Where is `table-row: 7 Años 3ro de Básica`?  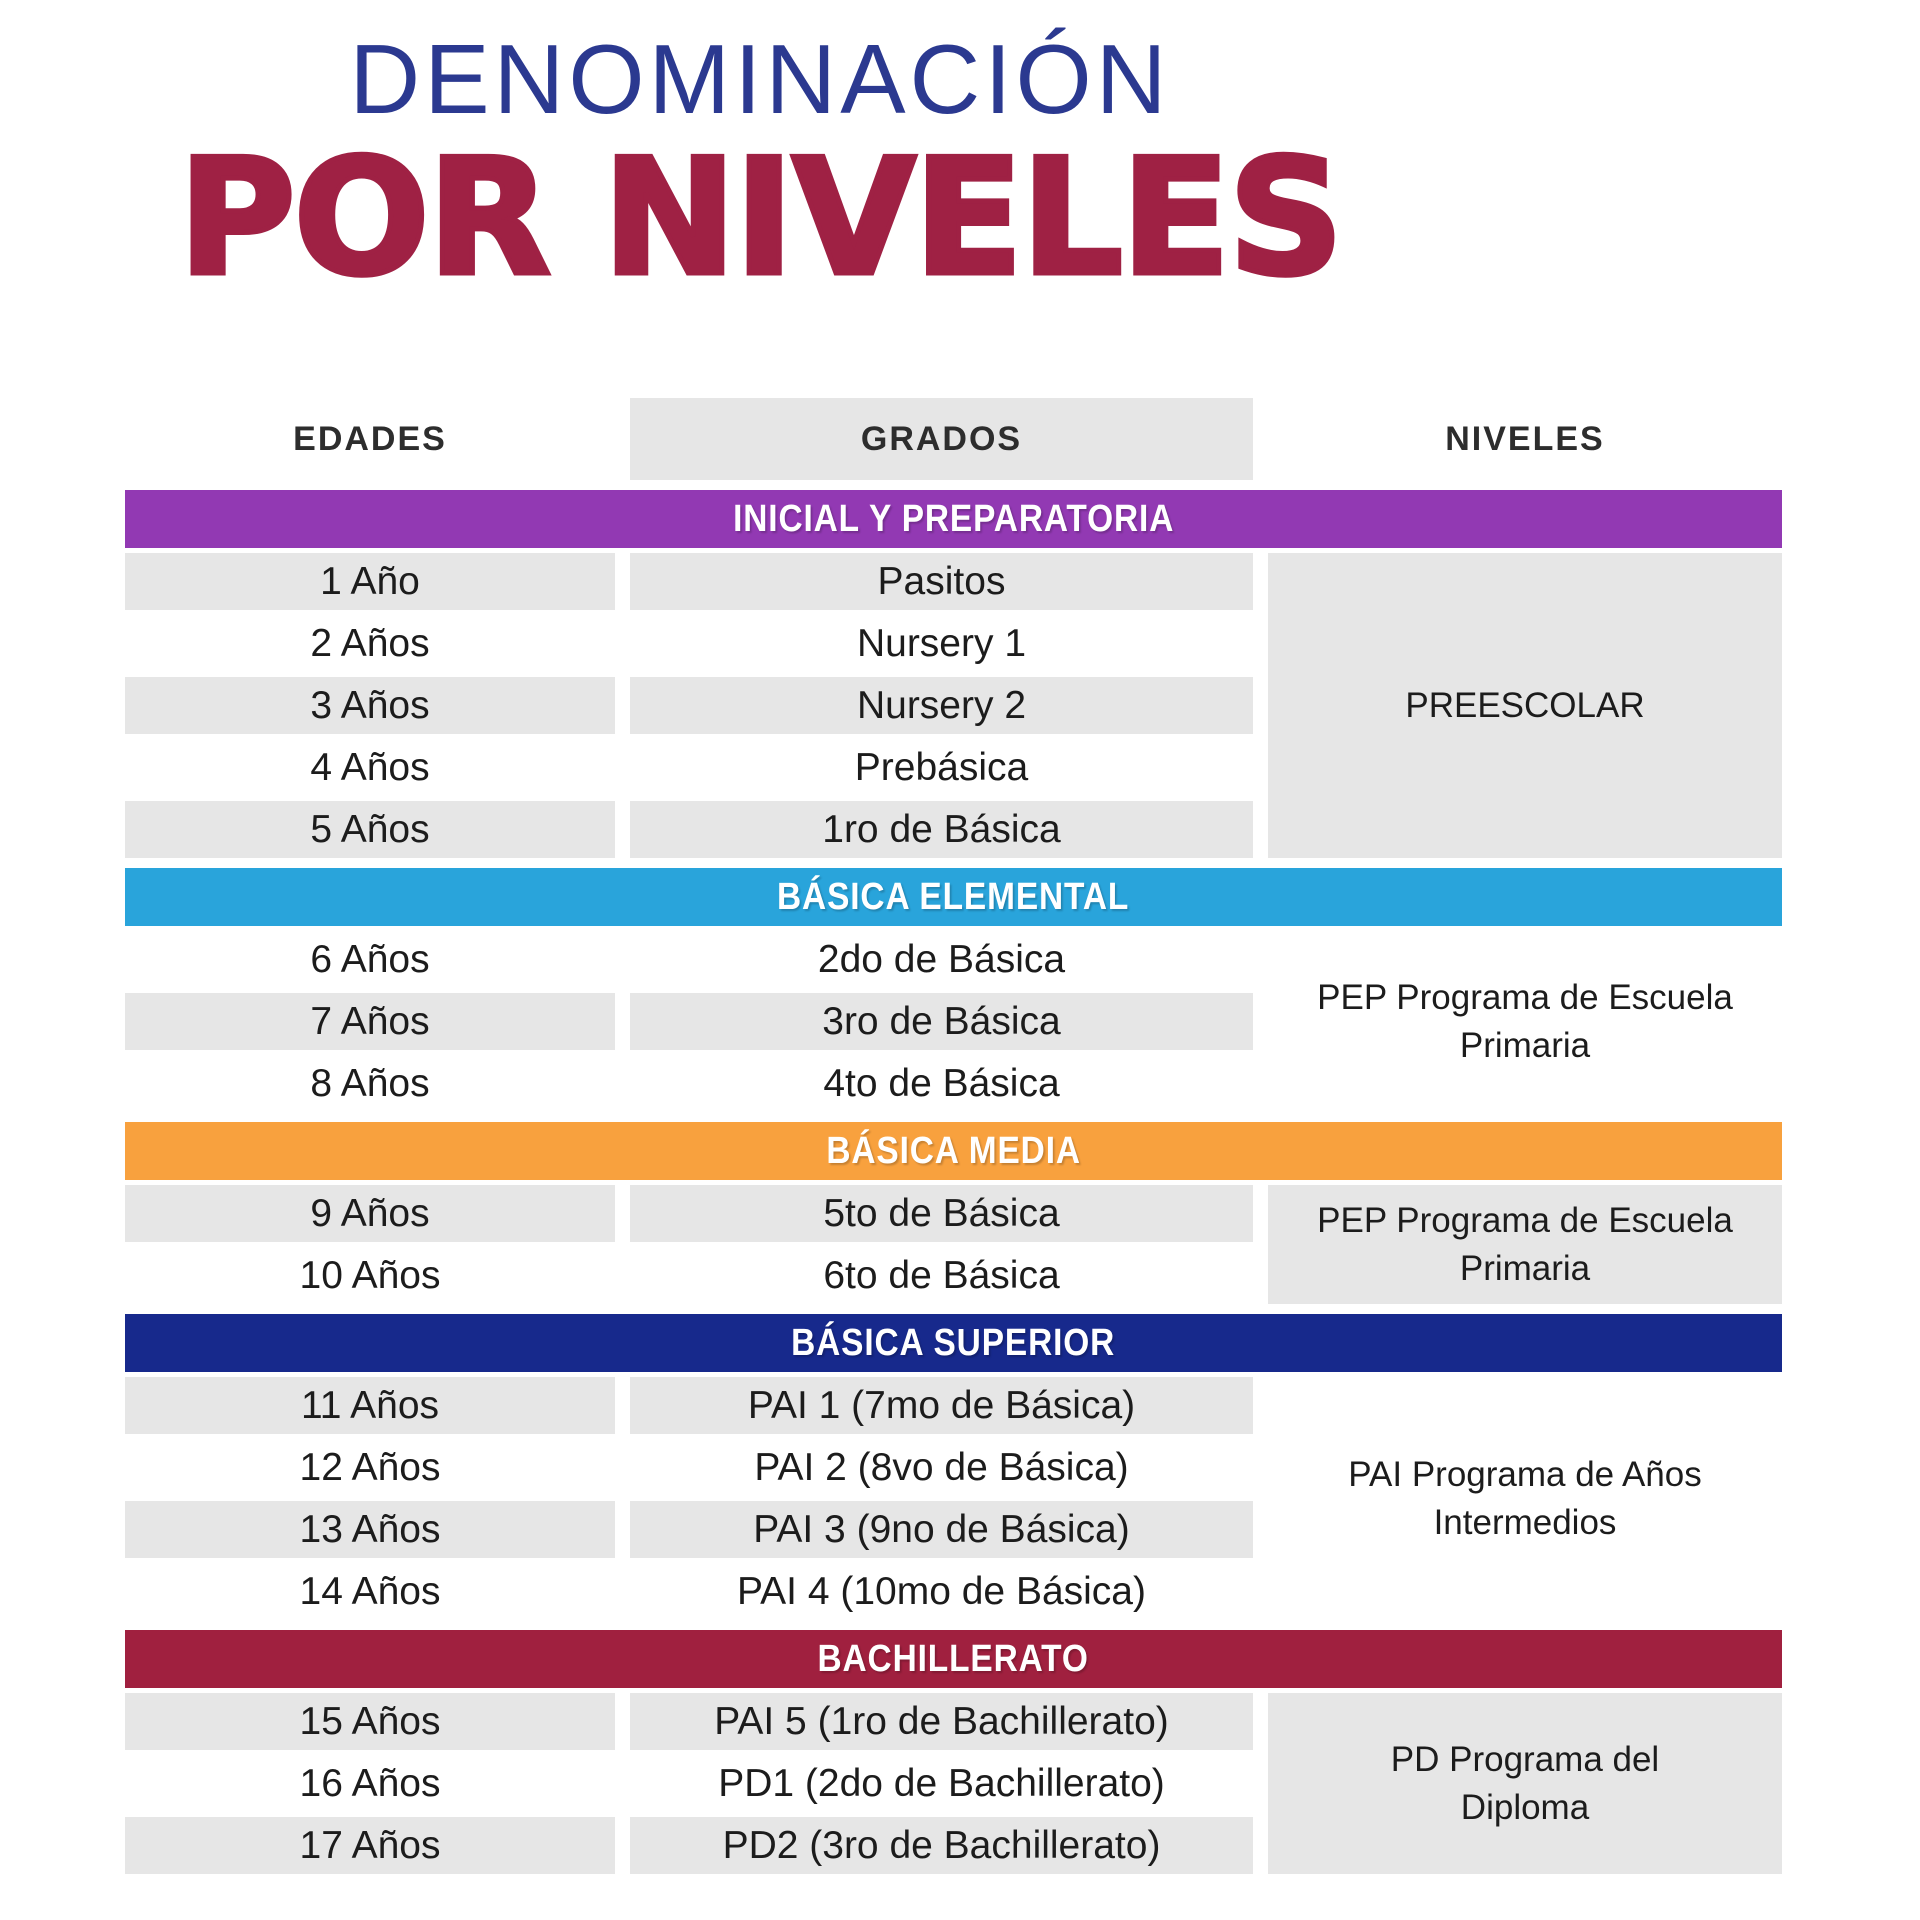
table-row: 7 Años 3ro de Básica is located at coordinates (689, 1021).